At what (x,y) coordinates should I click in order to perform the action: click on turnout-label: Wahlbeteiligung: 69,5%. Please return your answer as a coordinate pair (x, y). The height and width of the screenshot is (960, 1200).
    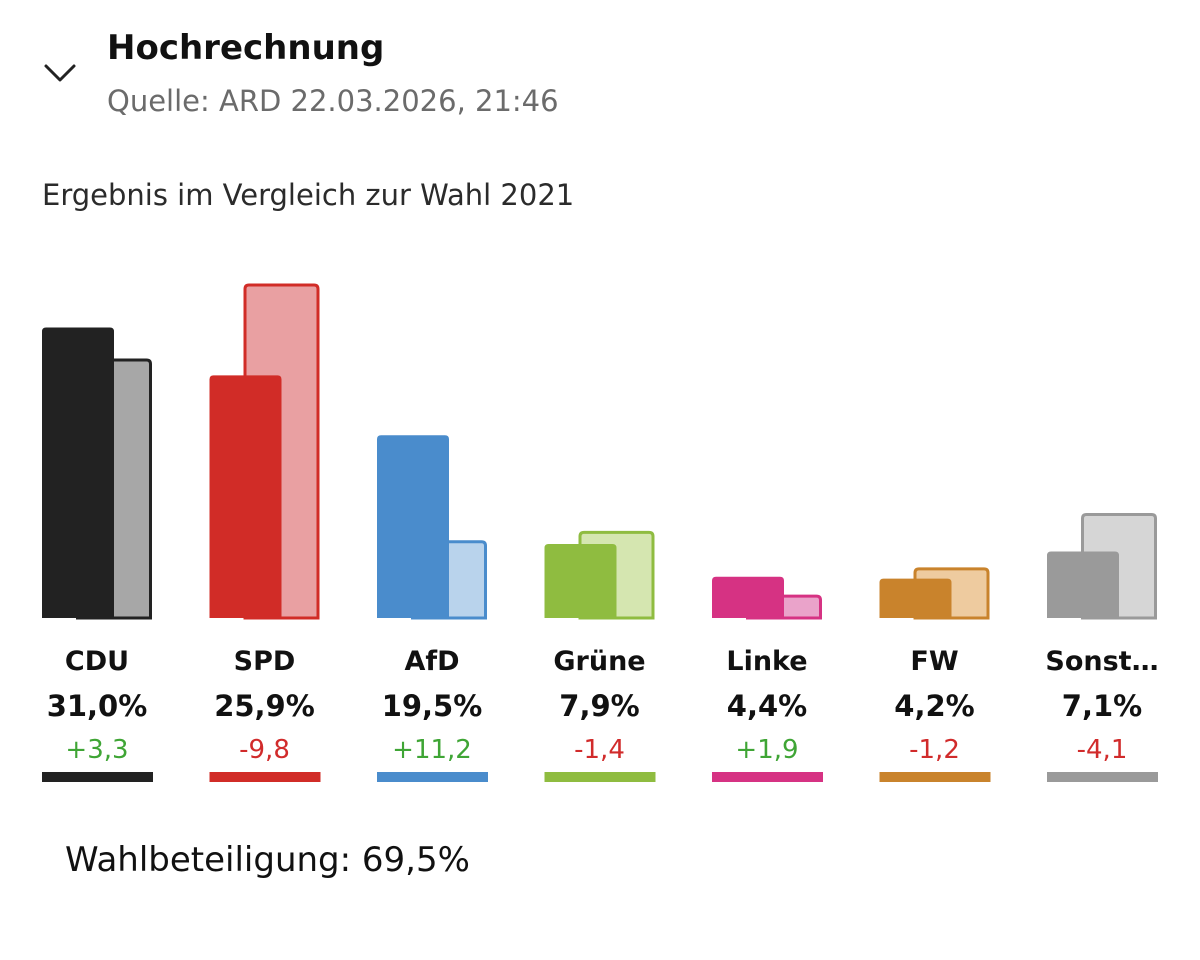
    Looking at the image, I should click on (267, 860).